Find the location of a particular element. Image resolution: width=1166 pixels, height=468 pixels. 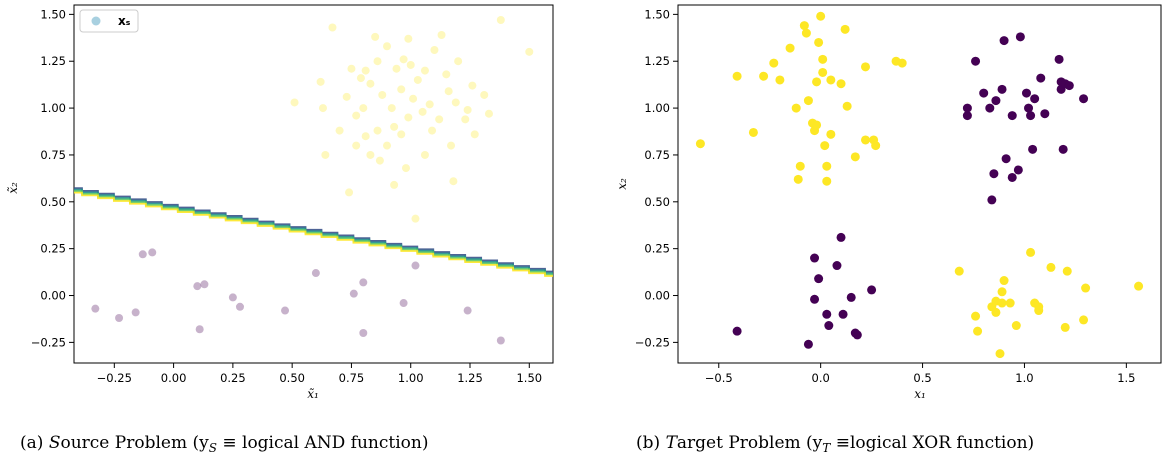

y-ticks-b: −0.25 0.00 0.25 0.50 0.75 1.00 1.25 1.50 is located at coordinates (656, 178).